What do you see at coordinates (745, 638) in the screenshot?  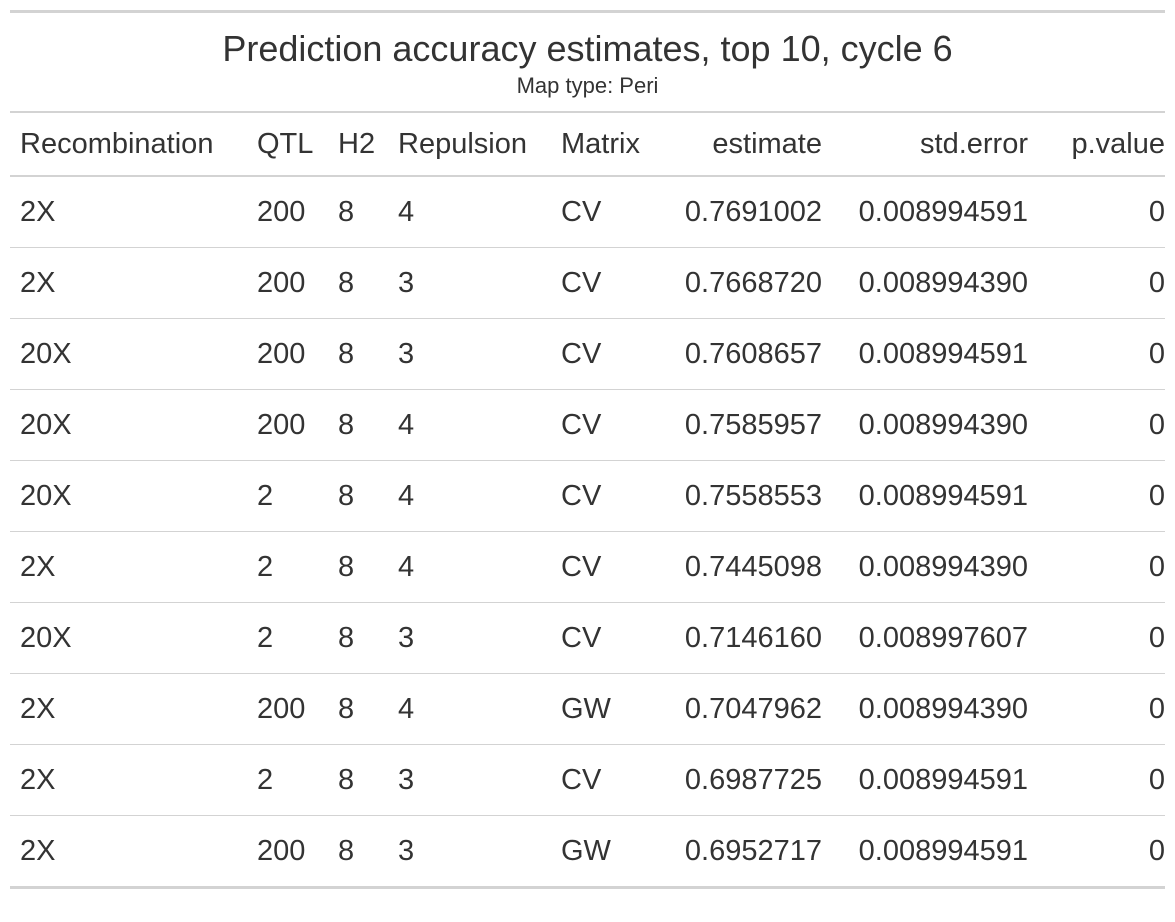 I see `cell-estimate: 0.7146160` at bounding box center [745, 638].